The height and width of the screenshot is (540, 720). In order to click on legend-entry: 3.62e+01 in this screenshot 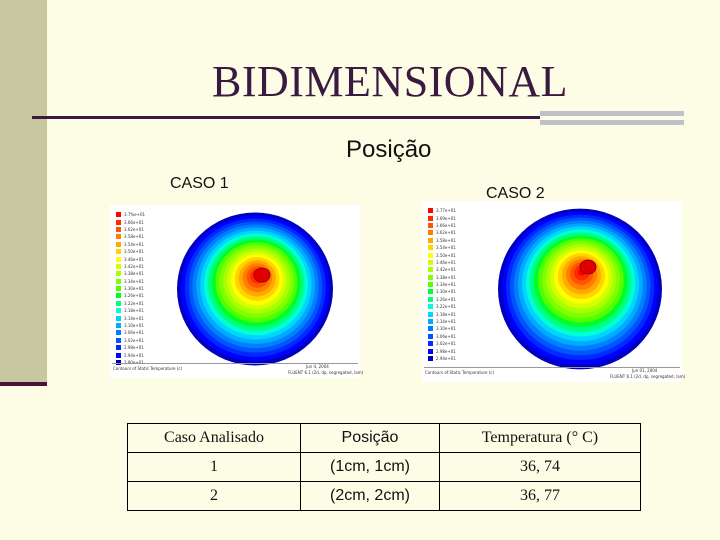, I will do `click(130, 229)`.